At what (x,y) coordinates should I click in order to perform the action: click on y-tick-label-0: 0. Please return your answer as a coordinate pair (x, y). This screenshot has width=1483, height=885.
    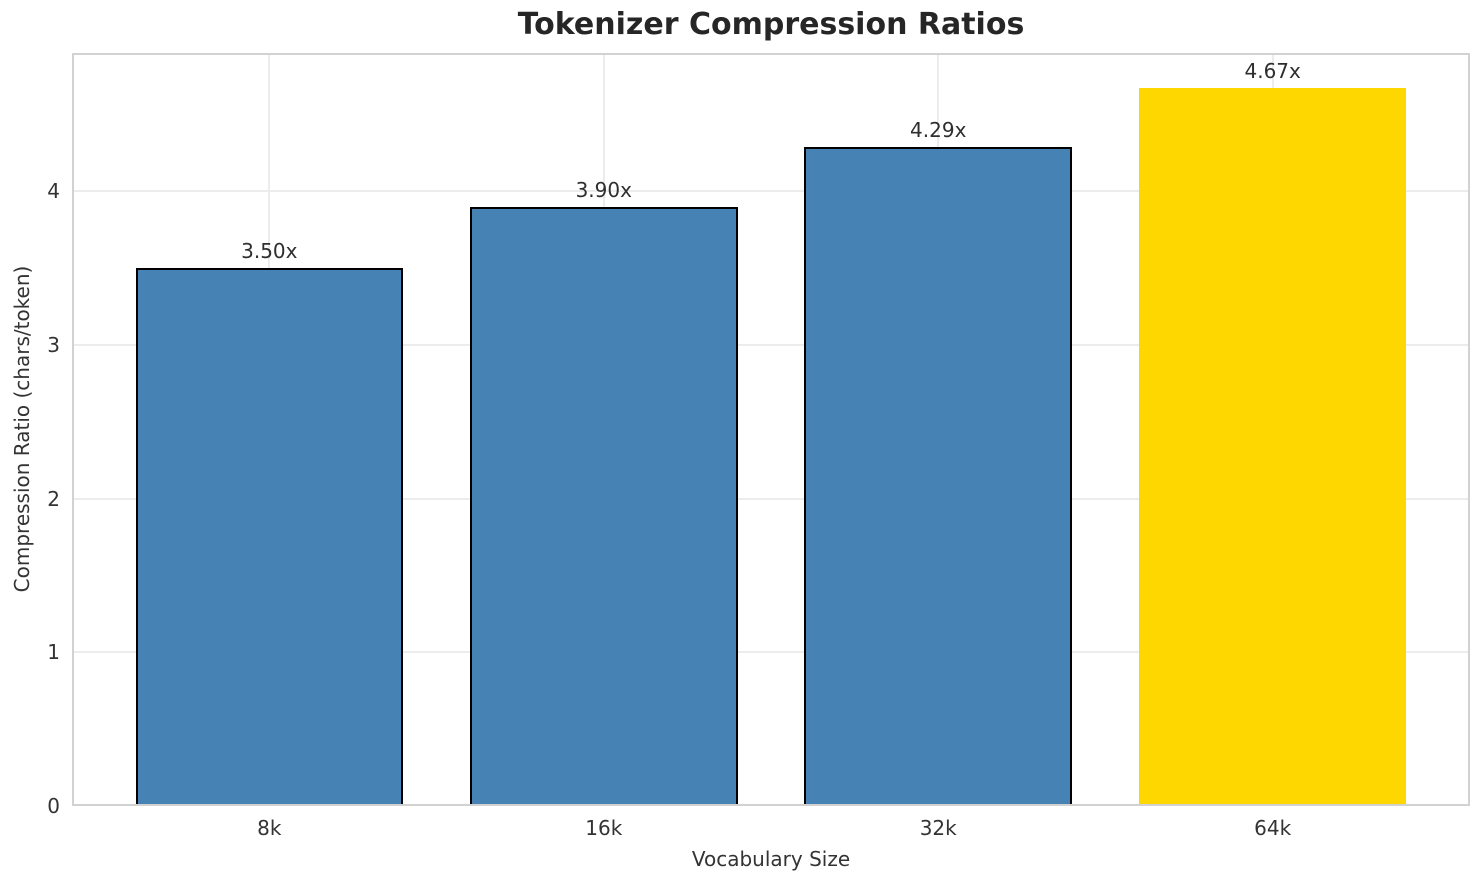
    Looking at the image, I should click on (53, 806).